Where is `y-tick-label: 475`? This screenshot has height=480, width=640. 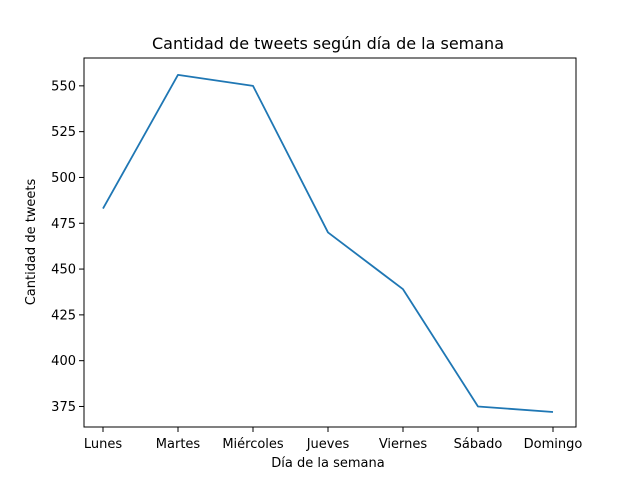 y-tick-label: 475 is located at coordinates (63, 224).